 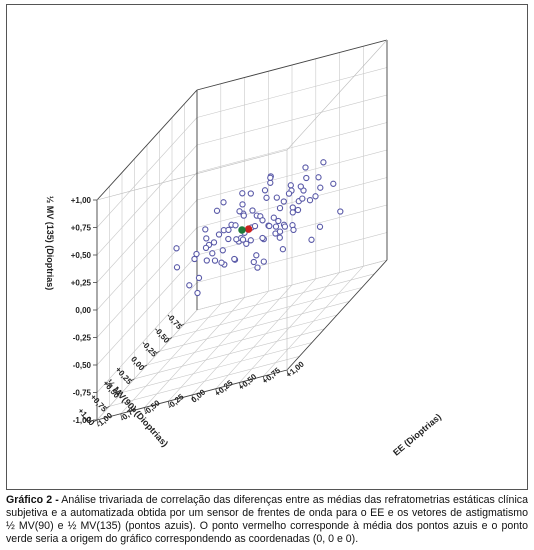 I want to click on z-tick-label: -0,75, so click(x=82, y=393).